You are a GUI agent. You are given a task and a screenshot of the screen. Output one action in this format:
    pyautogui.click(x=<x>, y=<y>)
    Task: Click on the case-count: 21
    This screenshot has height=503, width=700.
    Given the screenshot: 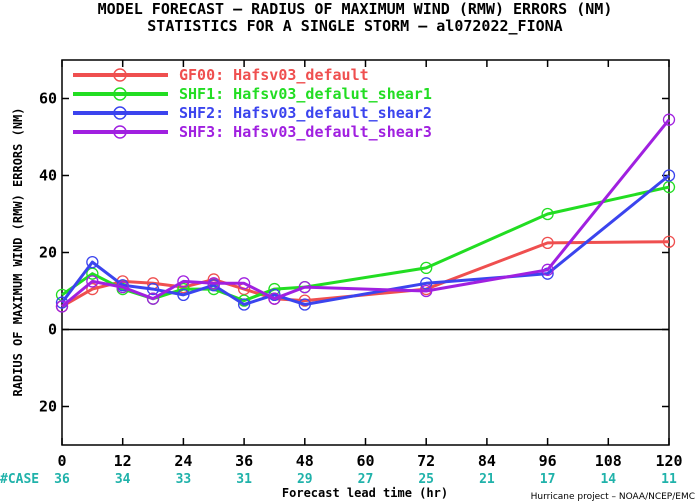 What is the action you would take?
    pyautogui.click(x=487, y=479)
    